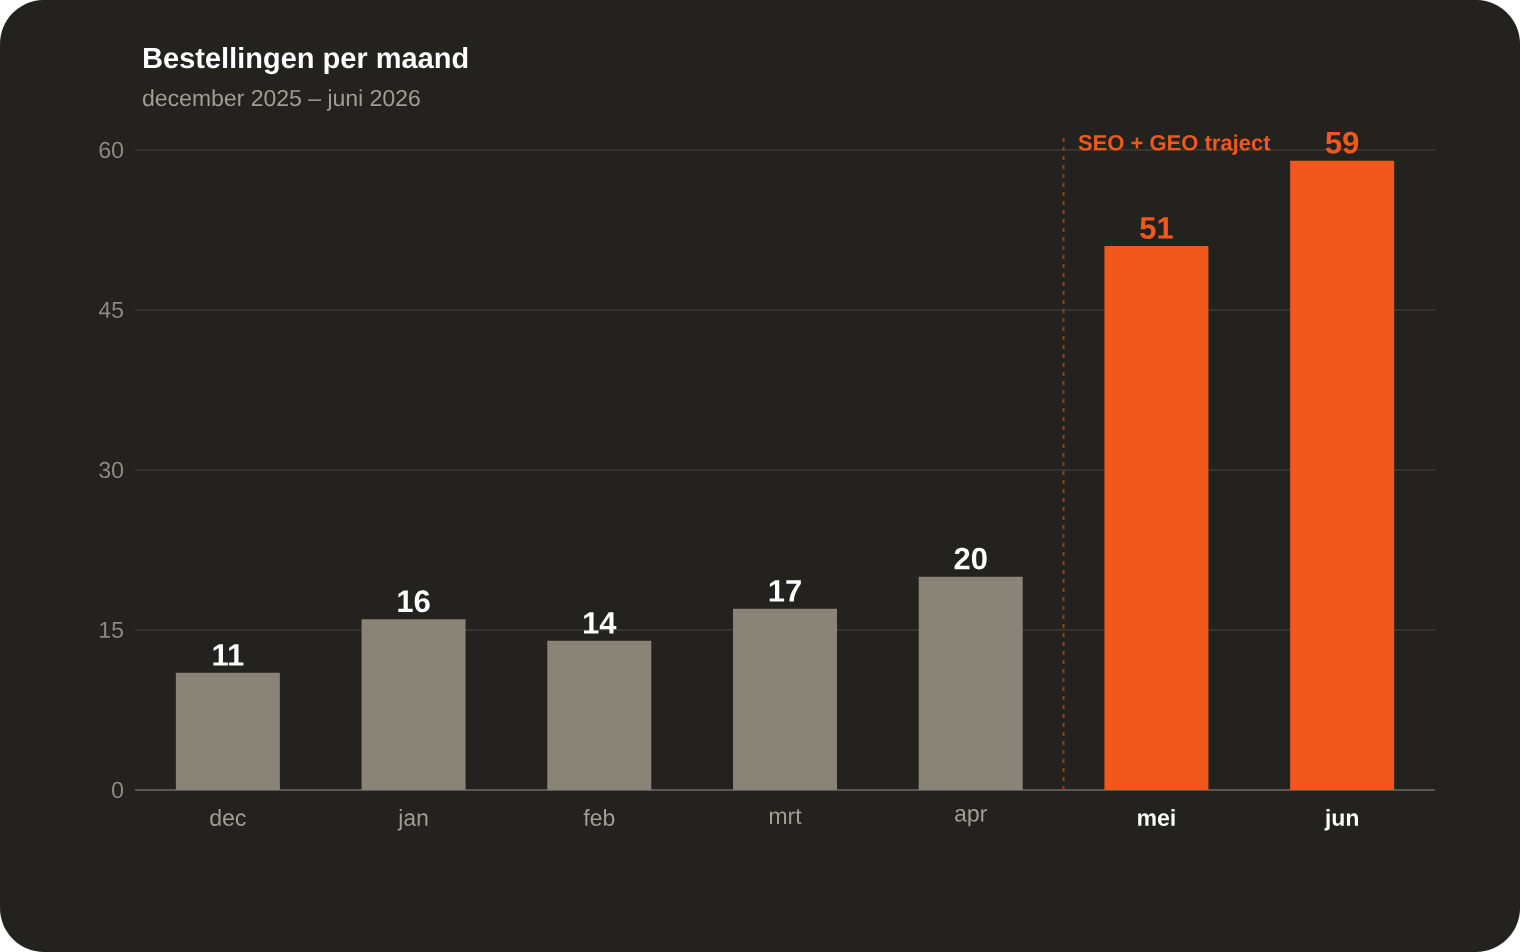 The width and height of the screenshot is (1520, 952). I want to click on data-label: 20, so click(970, 558).